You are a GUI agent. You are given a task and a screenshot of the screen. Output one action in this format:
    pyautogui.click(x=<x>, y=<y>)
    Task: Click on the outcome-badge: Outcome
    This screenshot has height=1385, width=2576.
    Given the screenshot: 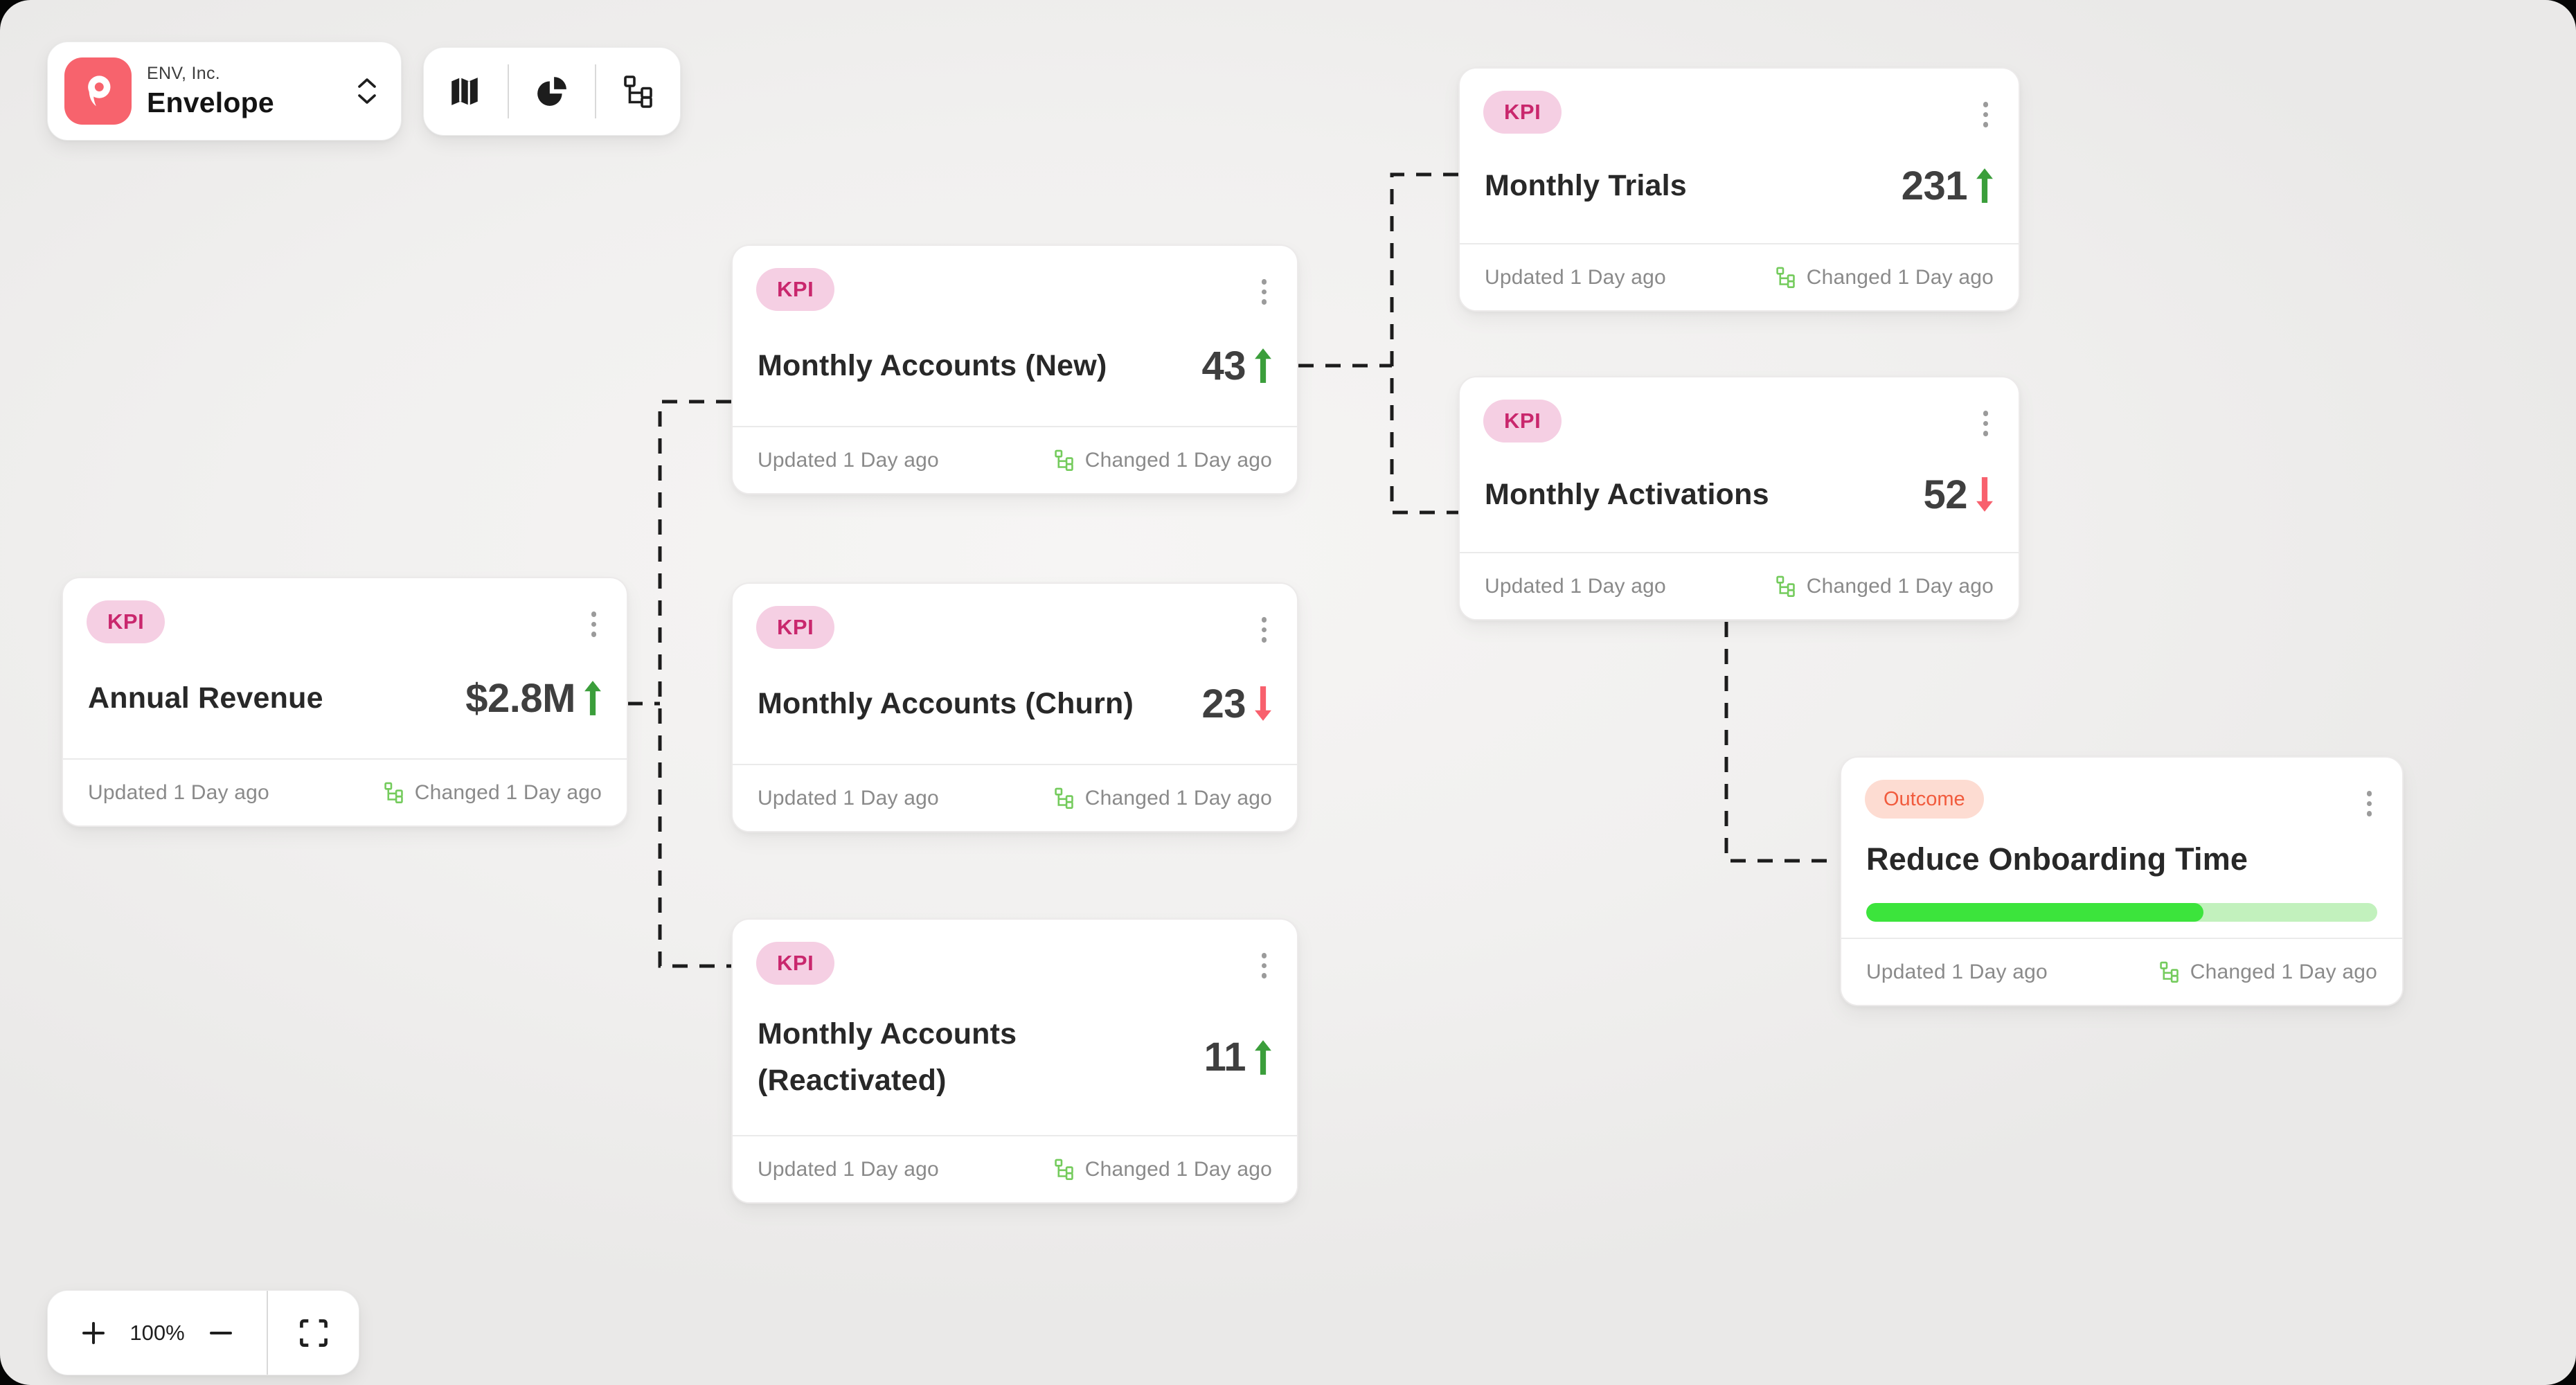 What is the action you would take?
    pyautogui.click(x=1924, y=800)
    